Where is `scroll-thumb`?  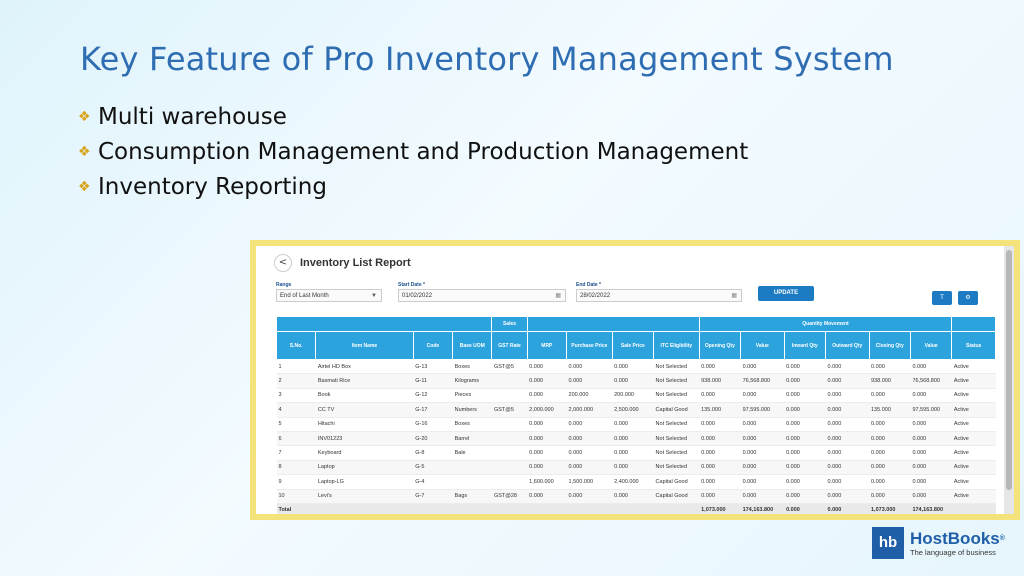
scroll-thumb is located at coordinates (1009, 370).